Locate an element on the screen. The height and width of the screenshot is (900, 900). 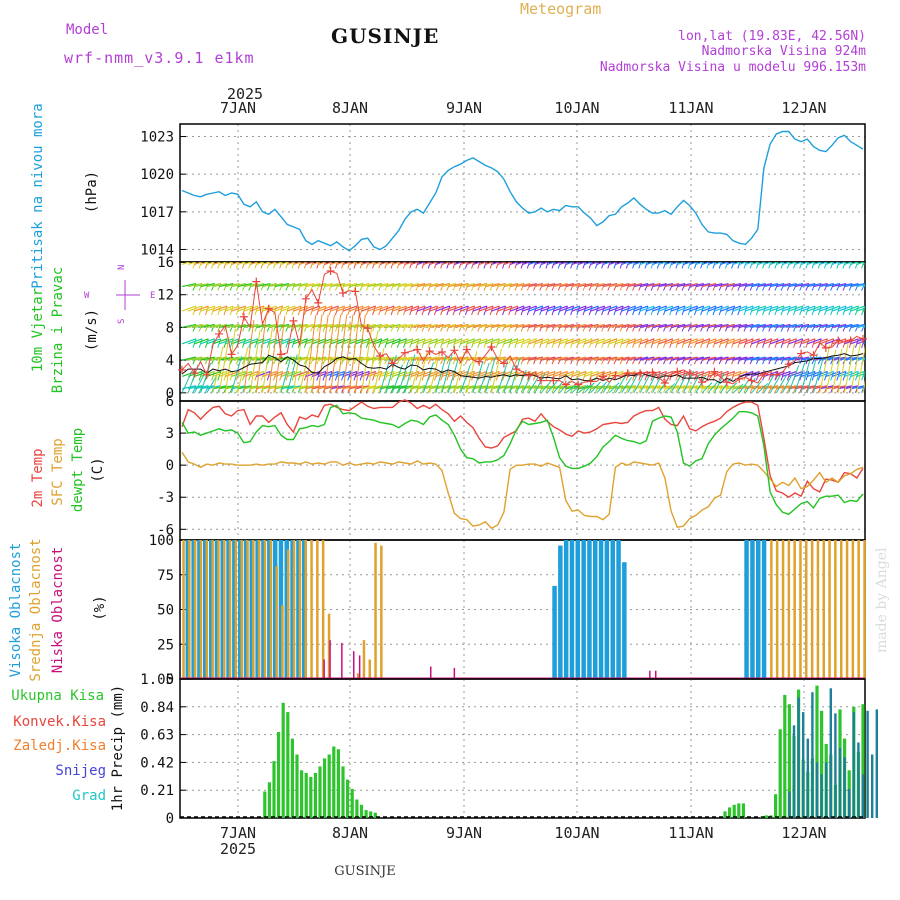
temp-title-dewpt: dewpt Temp is located at coordinates (78, 470).